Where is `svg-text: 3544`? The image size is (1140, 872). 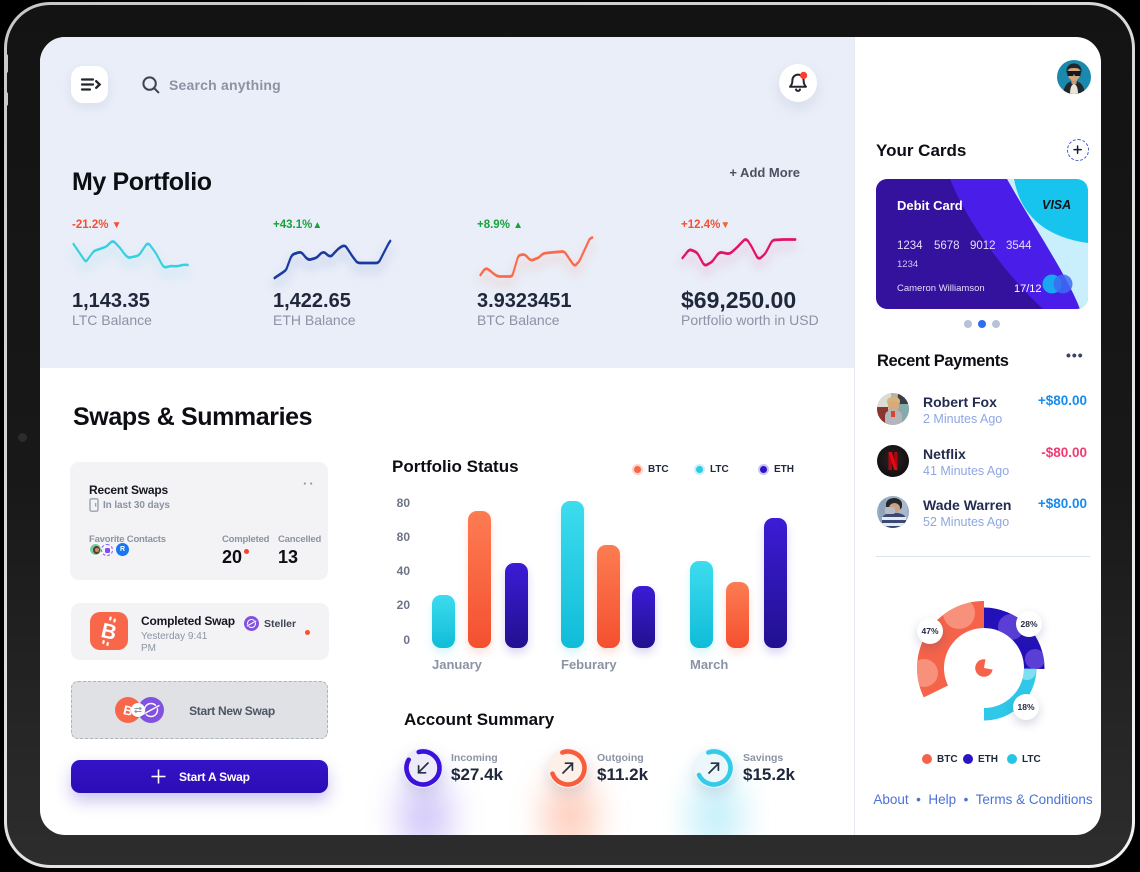
svg-text: 3544 is located at coordinates (1019, 246).